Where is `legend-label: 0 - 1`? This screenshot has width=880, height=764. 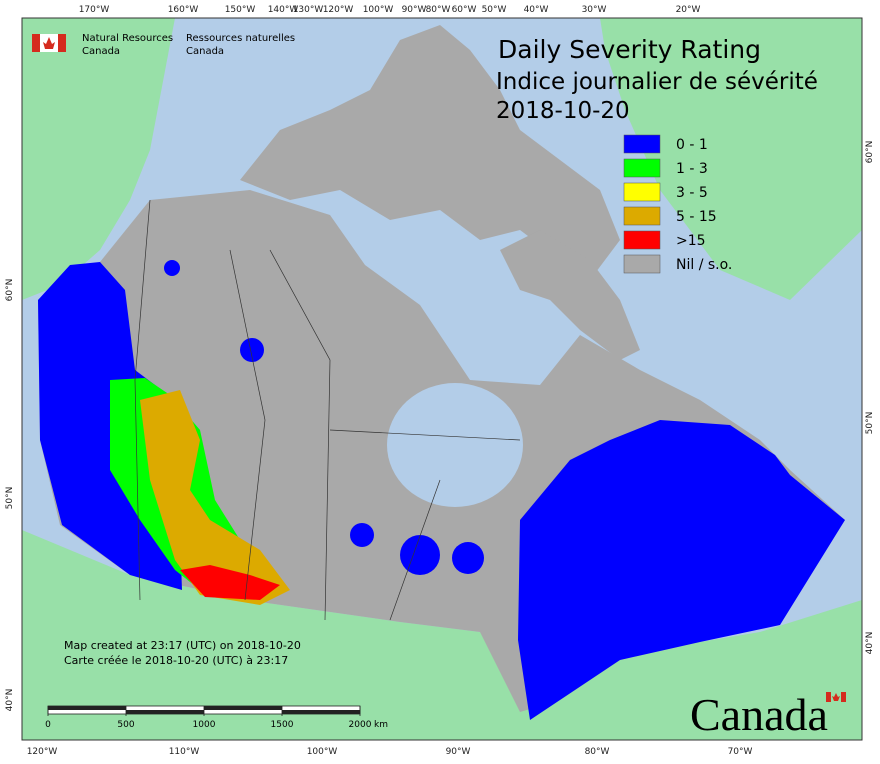 legend-label: 0 - 1 is located at coordinates (692, 145).